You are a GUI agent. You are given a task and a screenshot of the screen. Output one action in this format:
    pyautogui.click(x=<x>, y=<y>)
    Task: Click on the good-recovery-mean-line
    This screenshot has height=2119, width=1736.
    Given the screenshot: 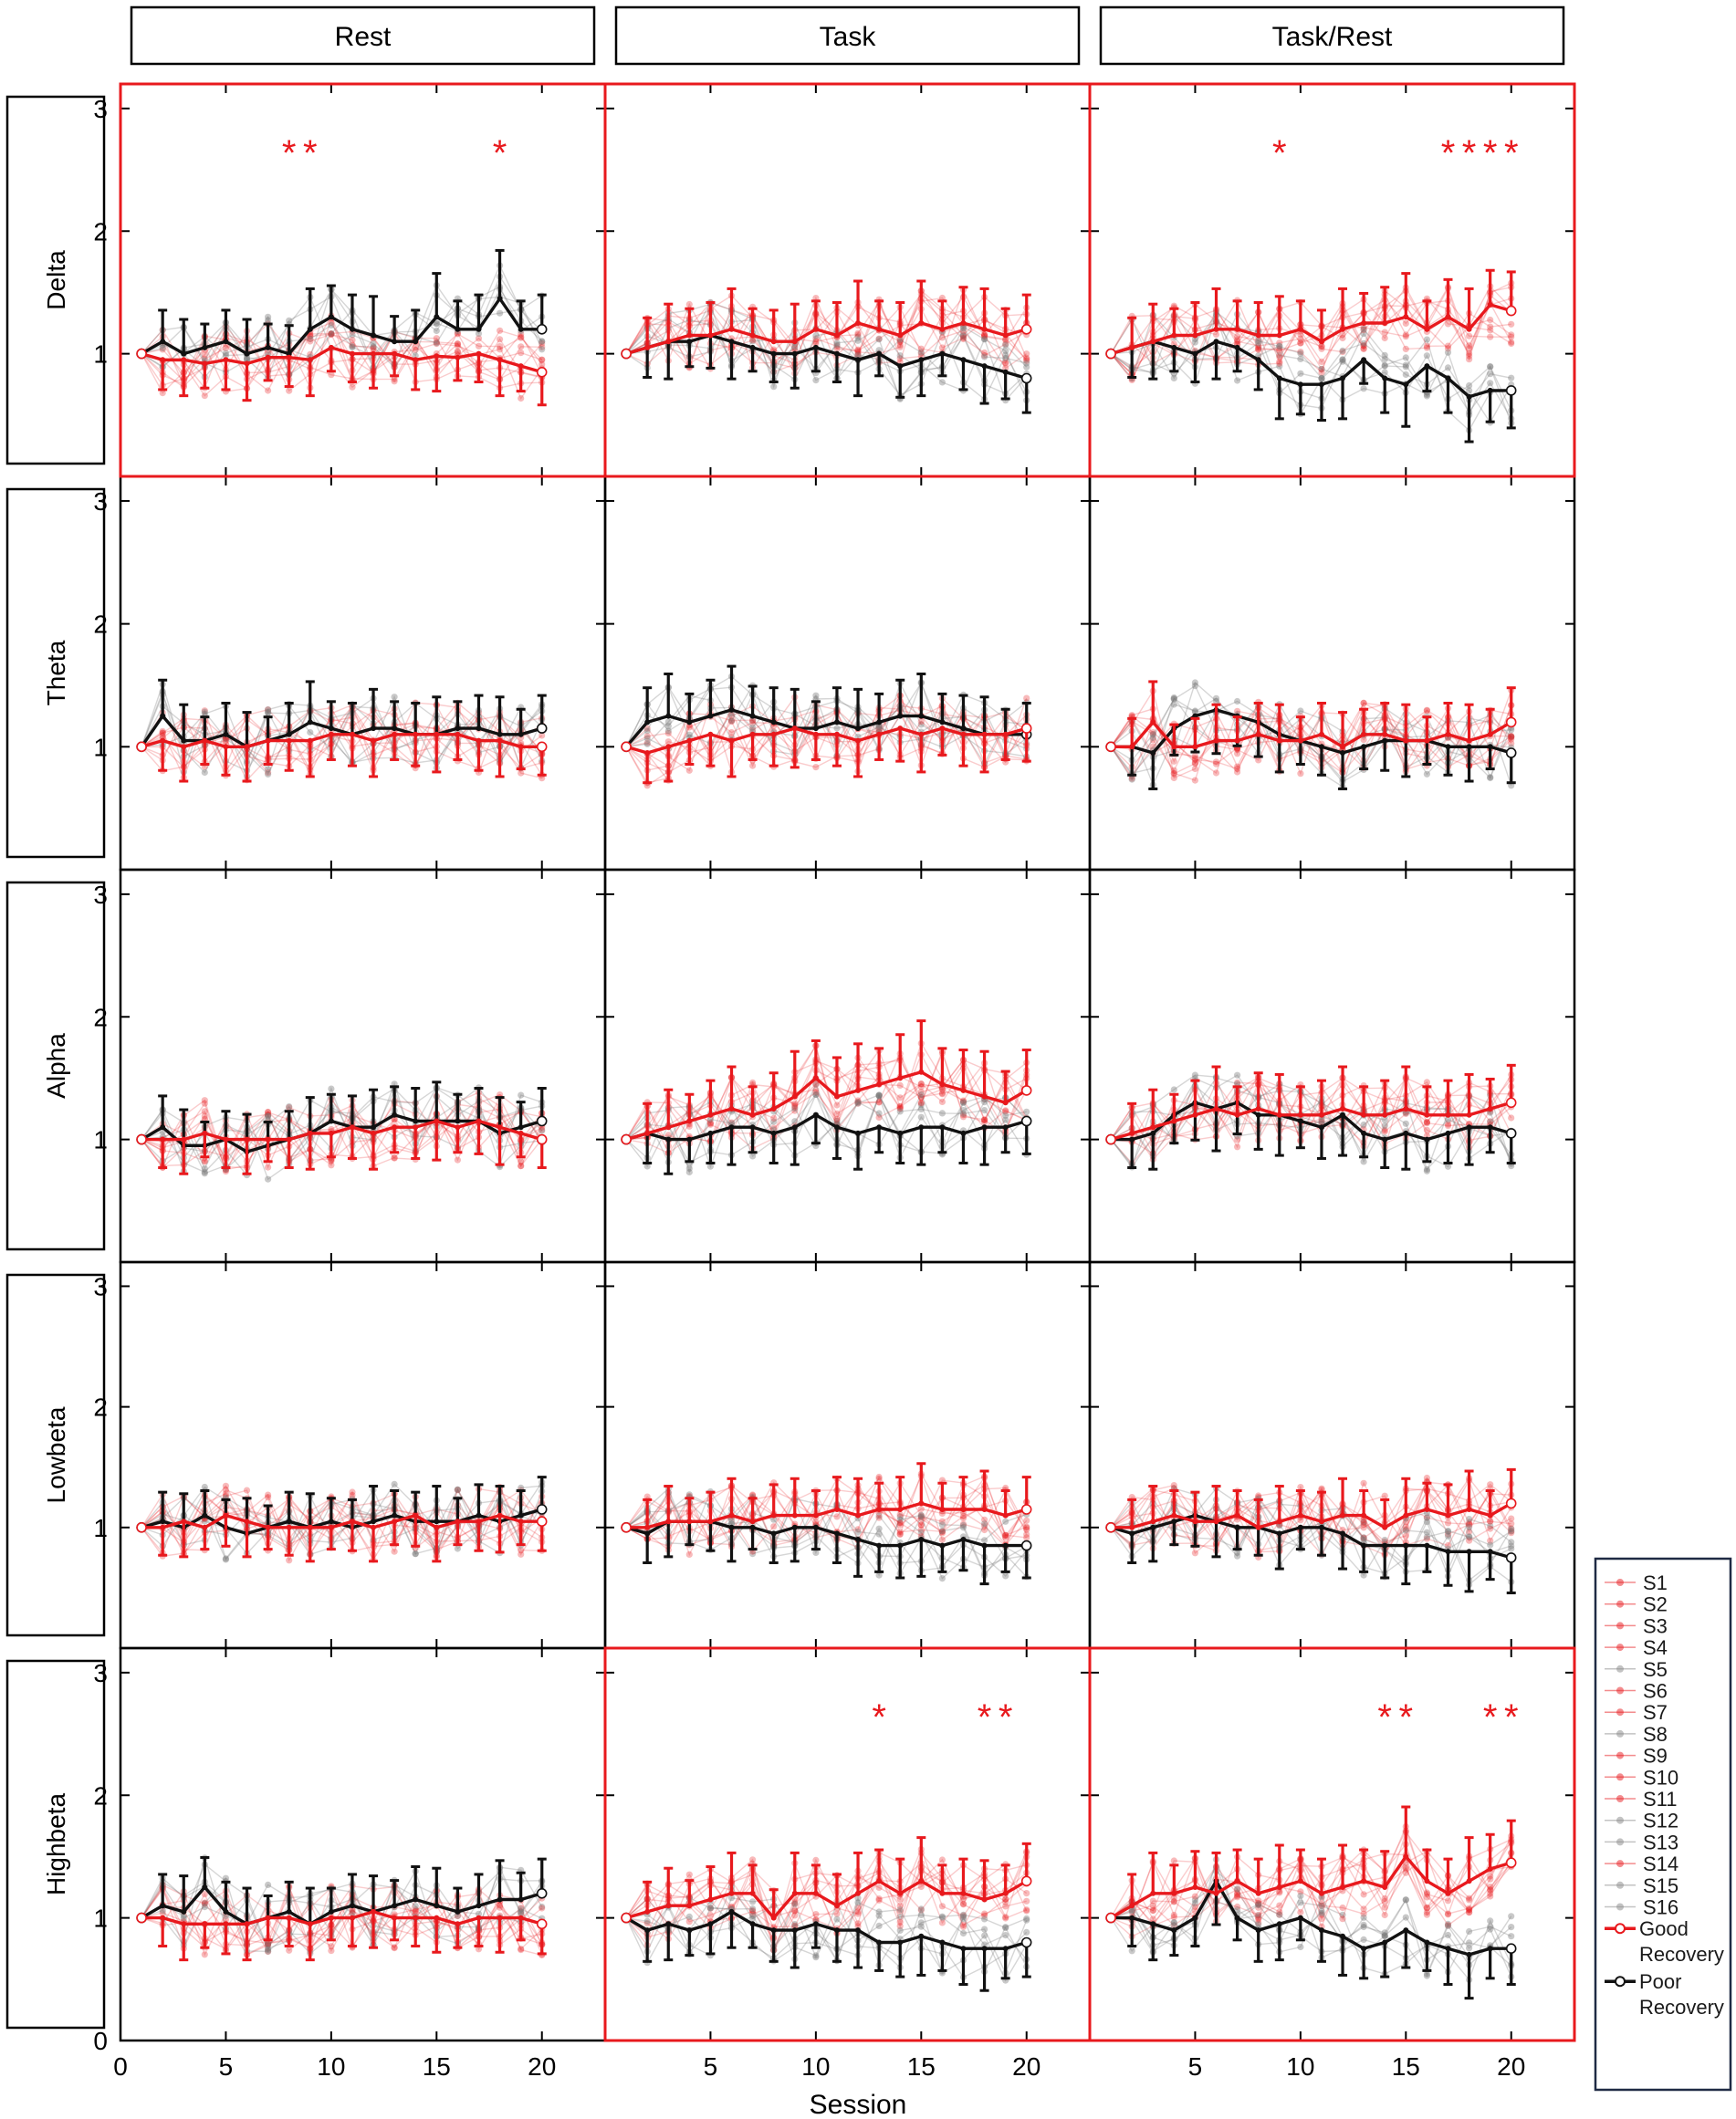 What is the action you would take?
    pyautogui.click(x=1311, y=329)
    